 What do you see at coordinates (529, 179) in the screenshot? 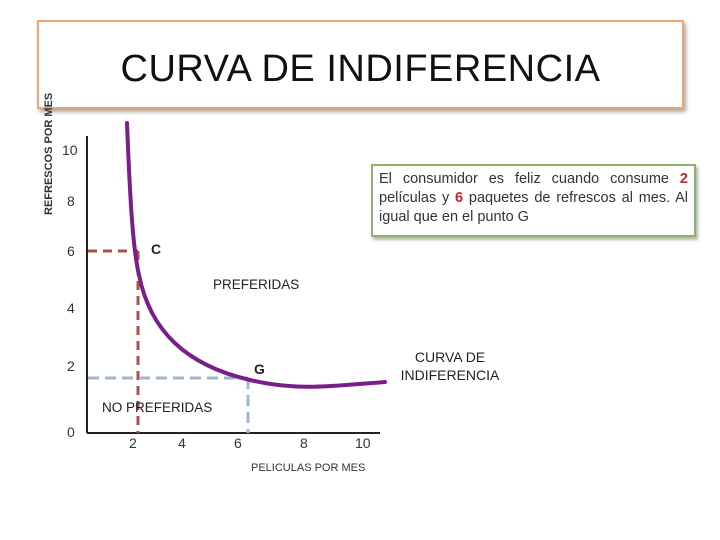
I see `note-text-1: El consumidor es feliz cuando consume` at bounding box center [529, 179].